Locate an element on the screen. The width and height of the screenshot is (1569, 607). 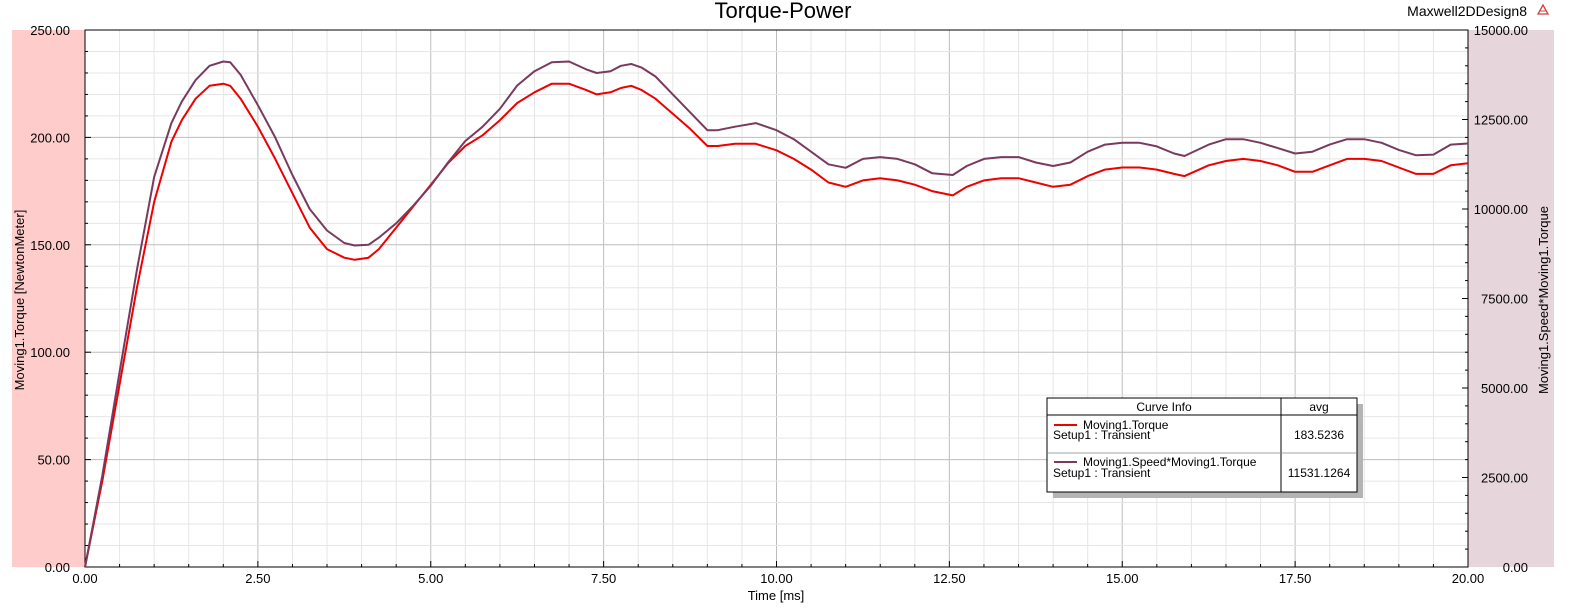
legend-entry-name: Moving1.Torque is located at coordinates (1126, 425).